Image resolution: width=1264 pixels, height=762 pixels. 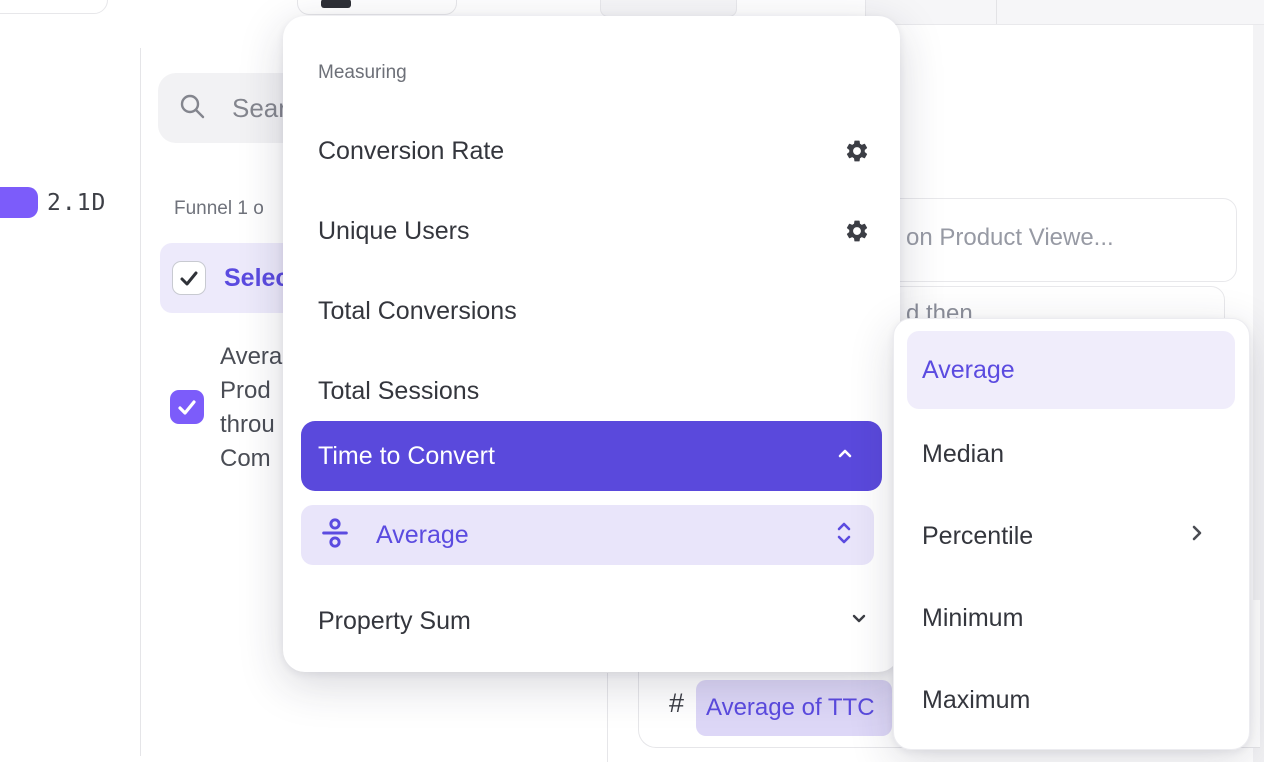 What do you see at coordinates (844, 535) in the screenshot?
I see `chevron-up-down-icon` at bounding box center [844, 535].